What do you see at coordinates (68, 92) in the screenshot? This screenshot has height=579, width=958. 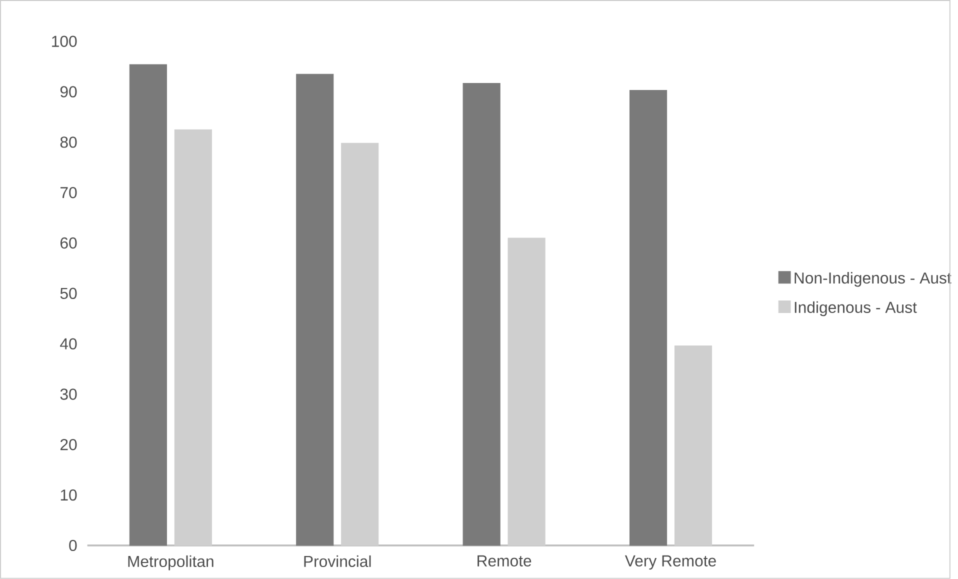 I see `y-tick-label: 90` at bounding box center [68, 92].